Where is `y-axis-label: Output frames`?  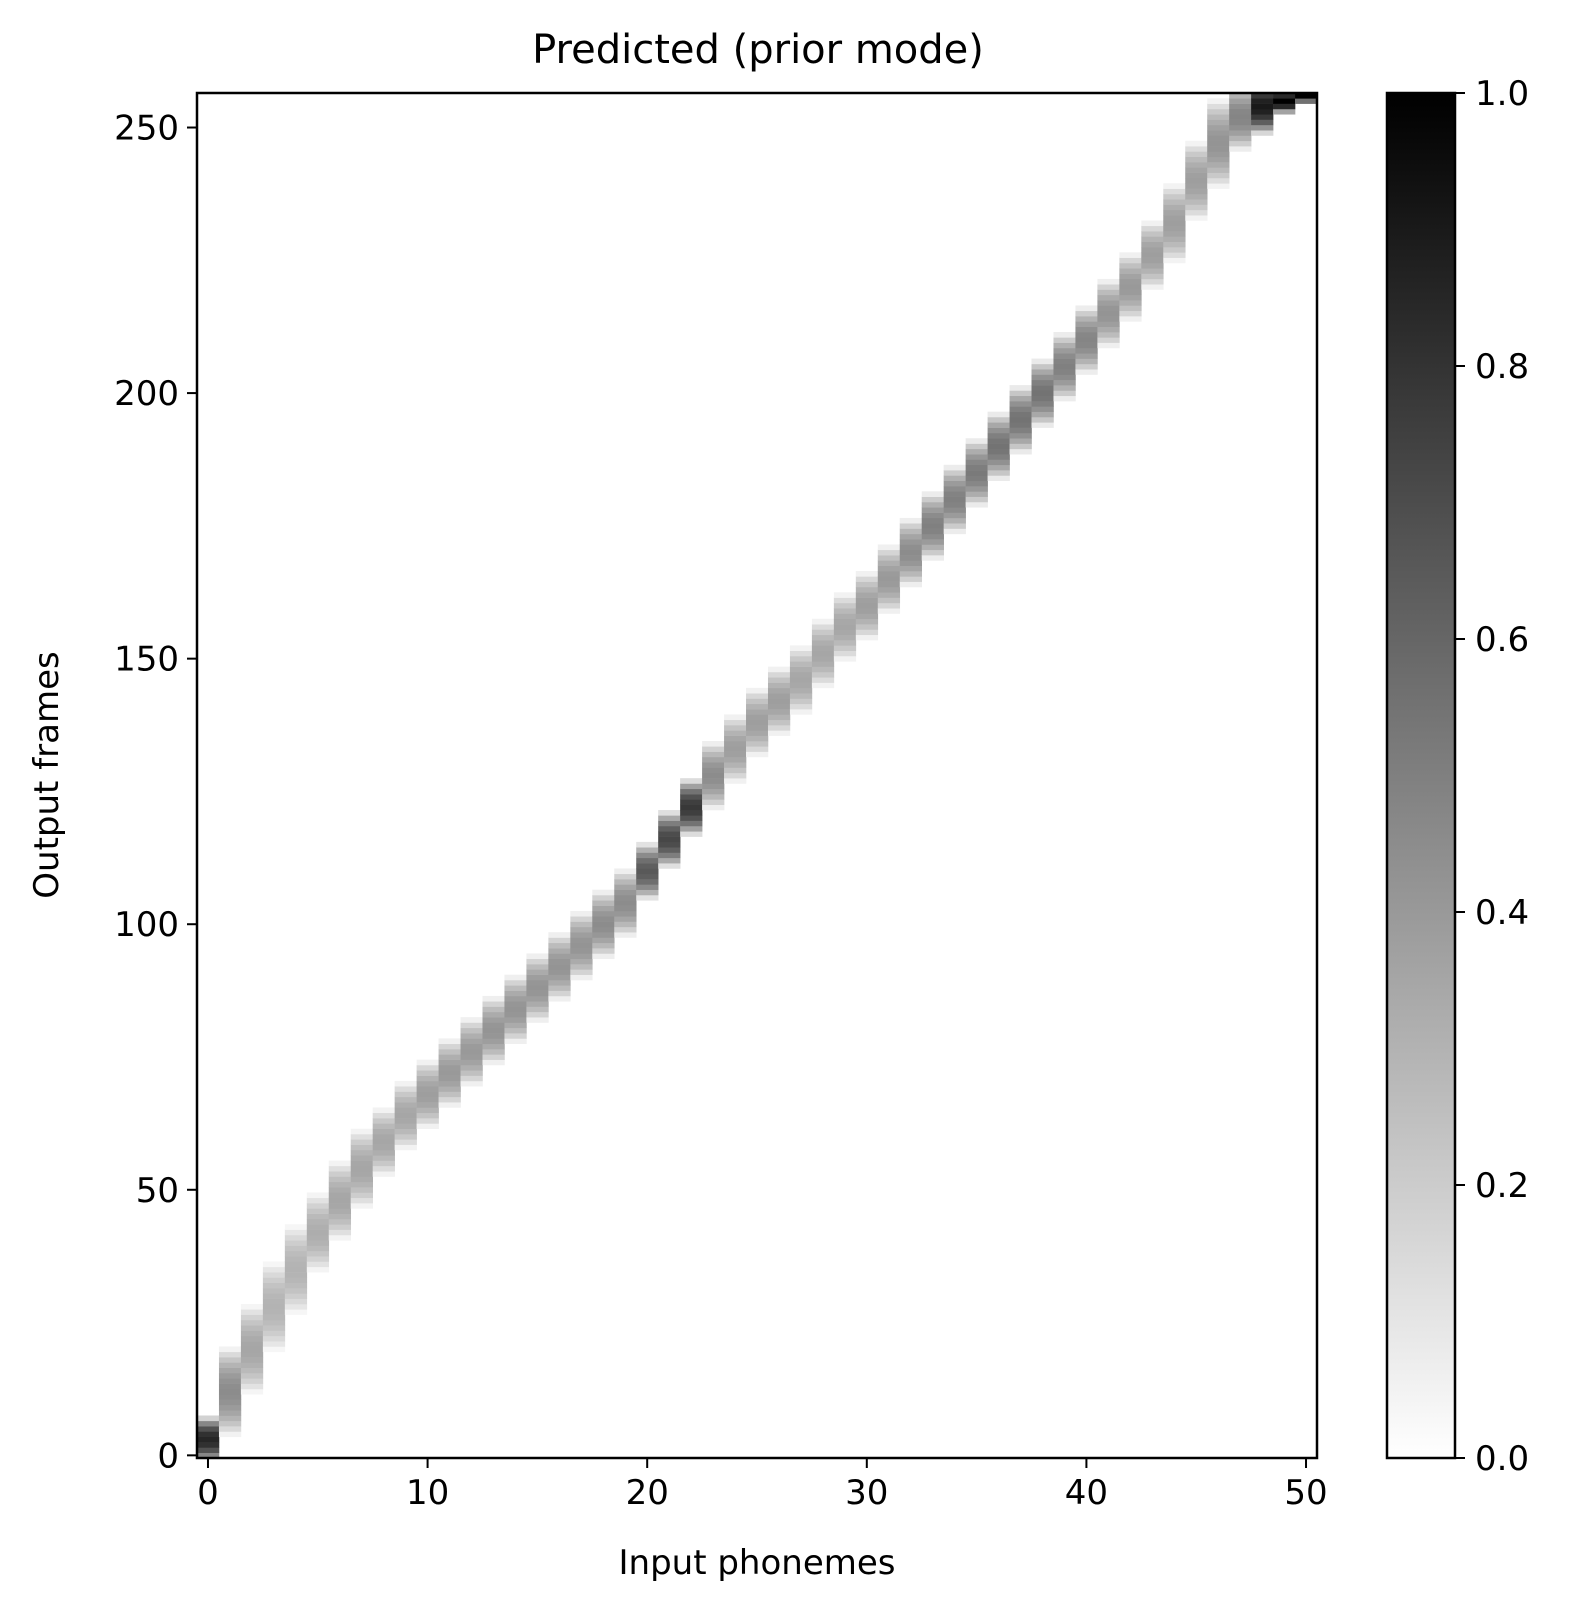
y-axis-label: Output frames is located at coordinates (47, 774).